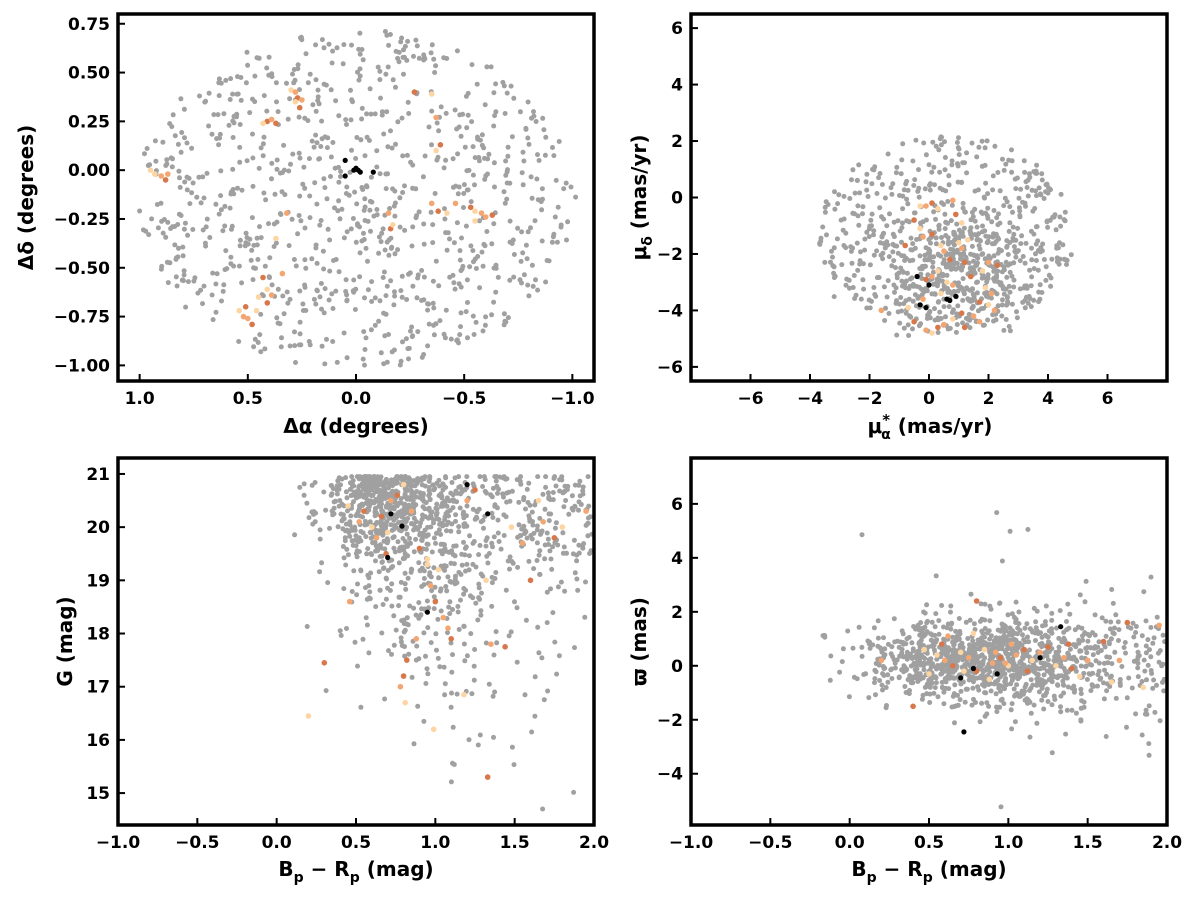  Describe the element at coordinates (677, 29) in the screenshot. I see `y-tick-label: 6` at that location.